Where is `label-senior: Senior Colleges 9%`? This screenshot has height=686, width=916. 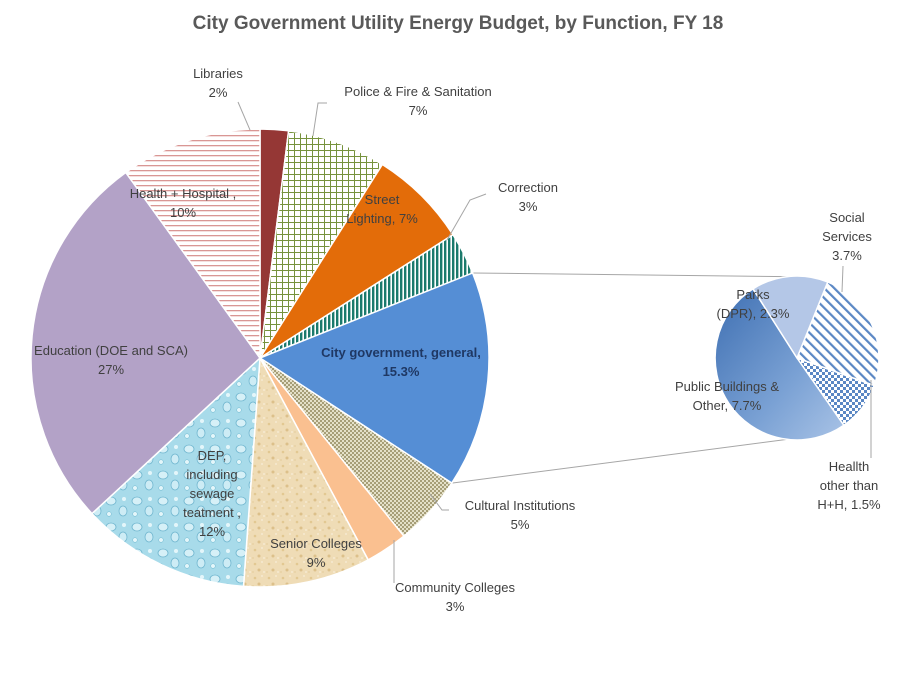 label-senior: Senior Colleges 9% is located at coordinates (316, 553).